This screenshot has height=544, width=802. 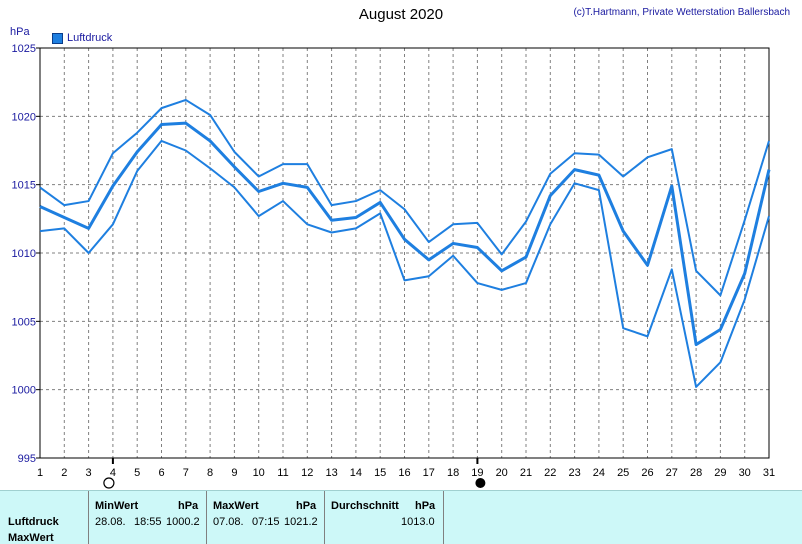 I want to click on full-moon-icon, so click(x=109, y=483).